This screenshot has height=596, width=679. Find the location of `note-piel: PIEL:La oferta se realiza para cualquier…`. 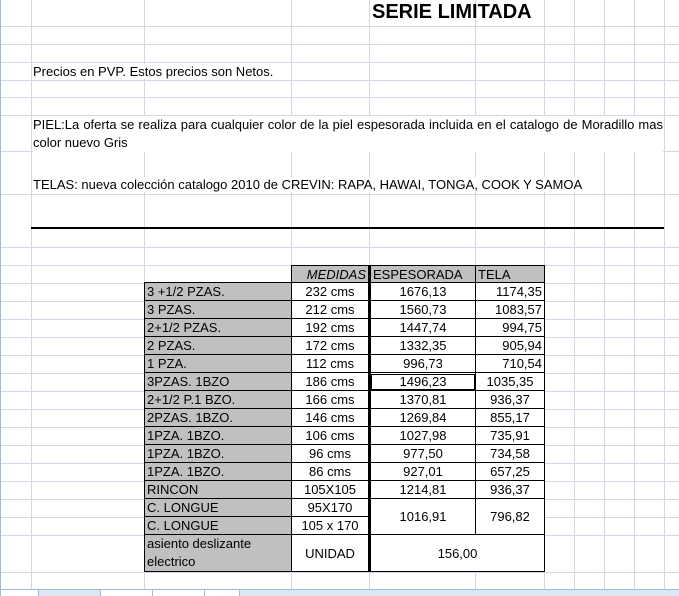

note-piel: PIEL:La oferta se realiza para cualquier… is located at coordinates (348, 134).